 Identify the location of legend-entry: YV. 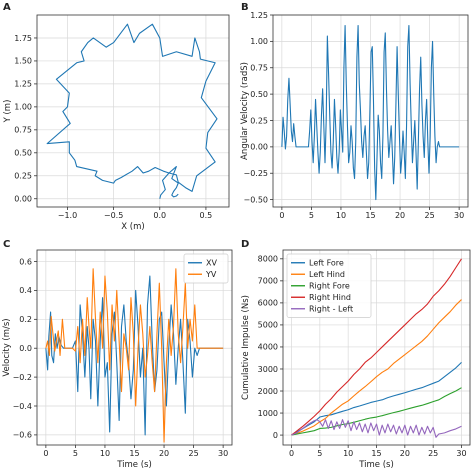
(211, 274).